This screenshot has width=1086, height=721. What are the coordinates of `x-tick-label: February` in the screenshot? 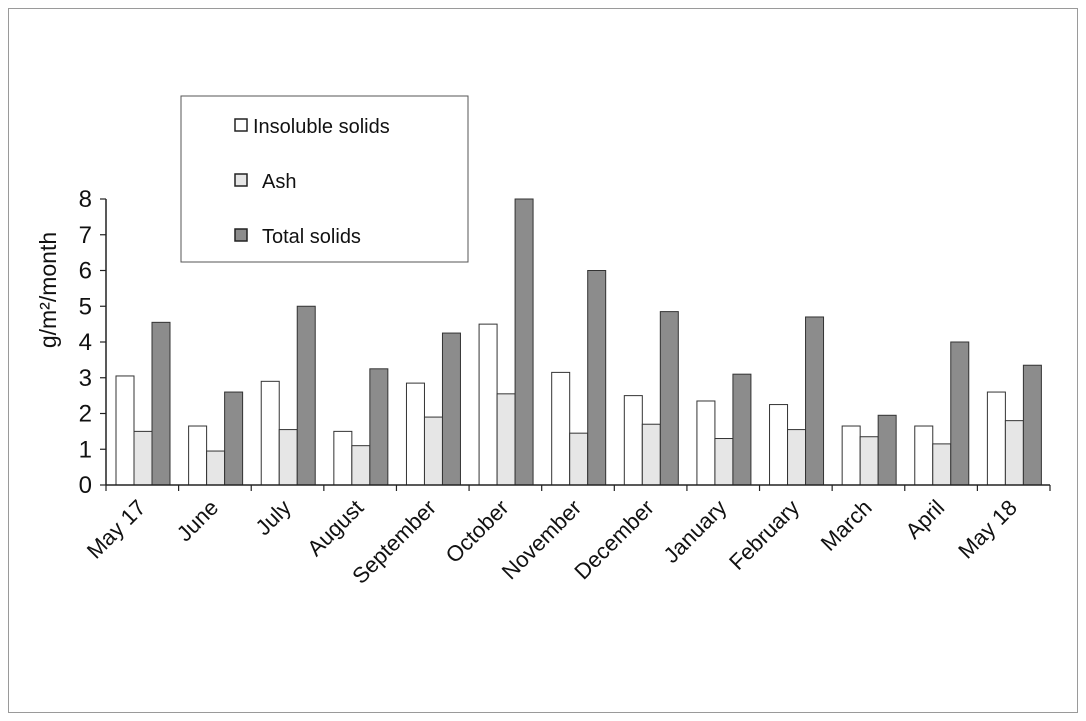 It's located at (764, 535).